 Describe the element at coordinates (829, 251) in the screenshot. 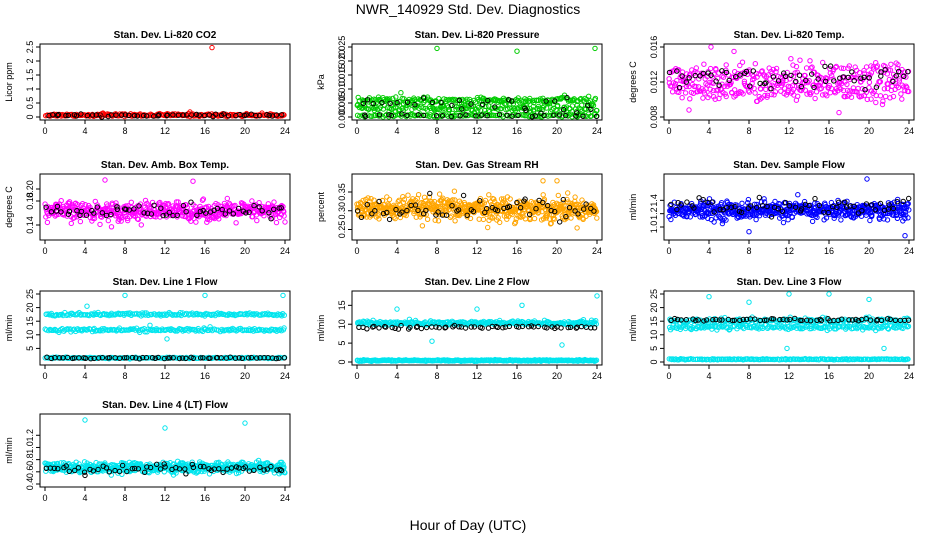

I see `x-tick-label: 16` at that location.